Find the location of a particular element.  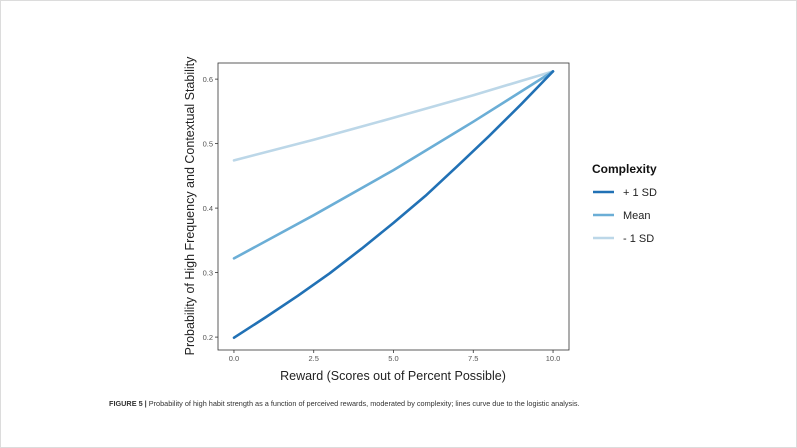

y-tick-label: 0.4 is located at coordinates (208, 208).